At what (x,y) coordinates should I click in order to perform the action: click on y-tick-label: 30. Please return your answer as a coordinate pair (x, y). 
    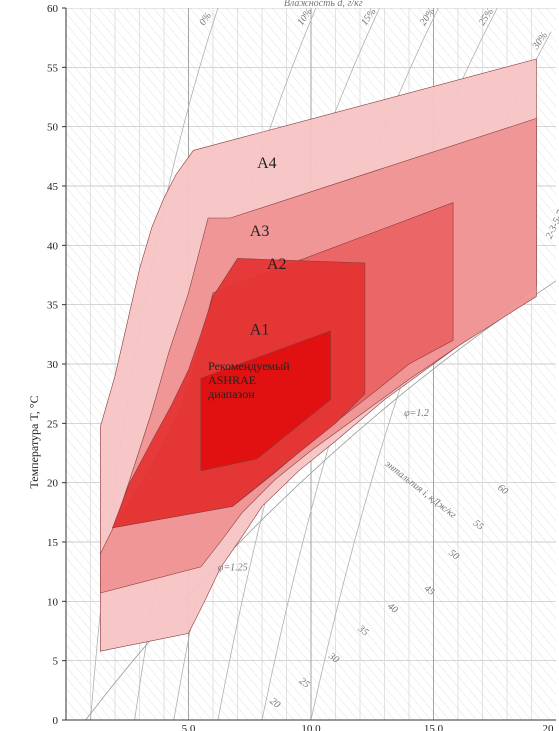
    Looking at the image, I should click on (53, 365).